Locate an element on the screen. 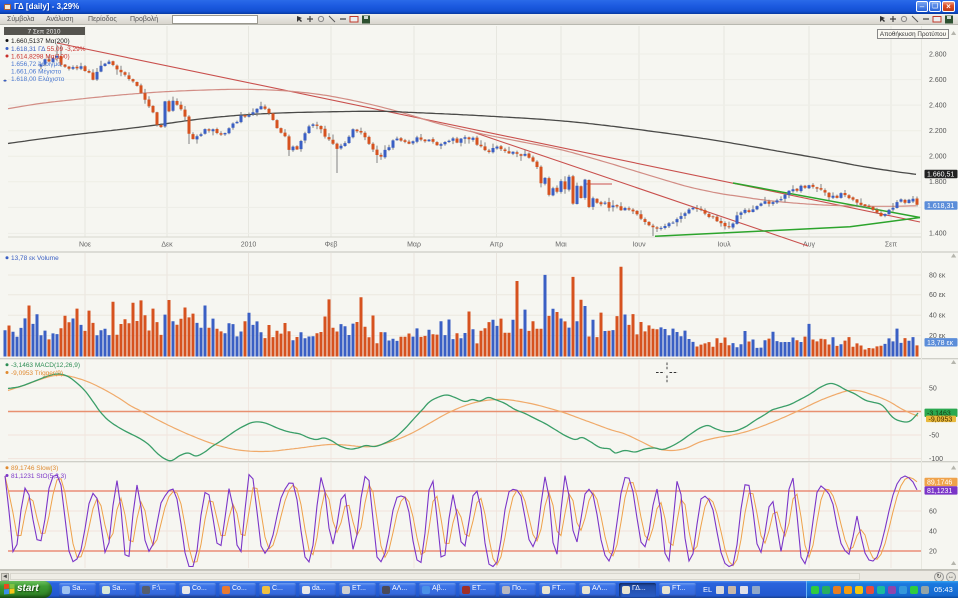 This screenshot has width=958, height=598. svg-text: -3,1463 is located at coordinates (939, 413).